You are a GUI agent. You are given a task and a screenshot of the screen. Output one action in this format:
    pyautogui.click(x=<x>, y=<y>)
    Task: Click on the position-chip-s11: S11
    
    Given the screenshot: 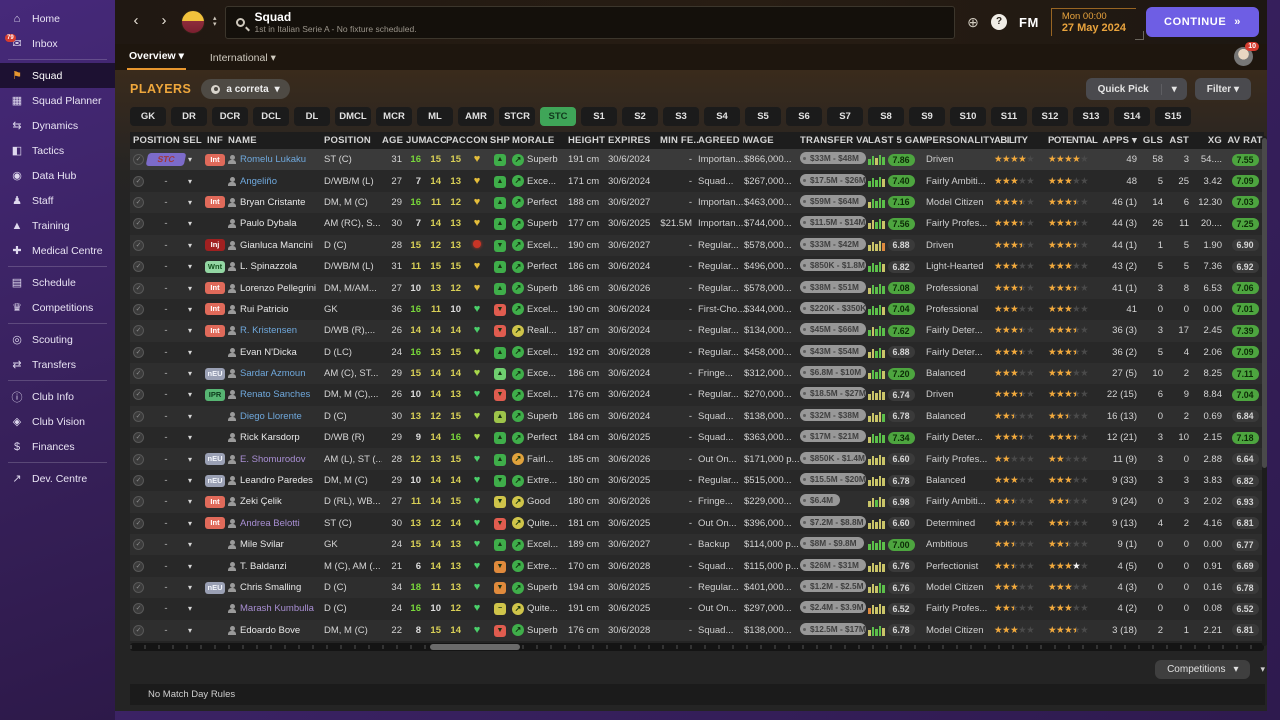 What is the action you would take?
    pyautogui.click(x=1009, y=116)
    